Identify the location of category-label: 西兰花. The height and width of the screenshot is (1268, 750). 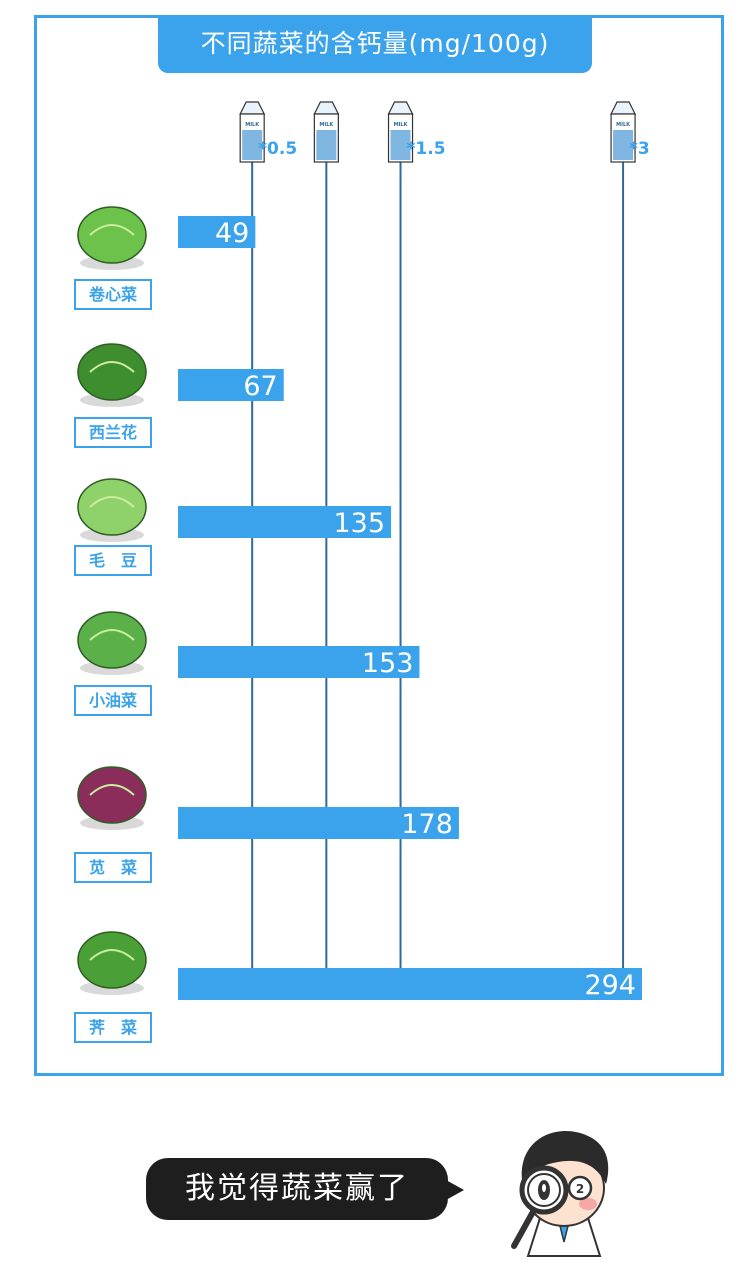
(113, 432).